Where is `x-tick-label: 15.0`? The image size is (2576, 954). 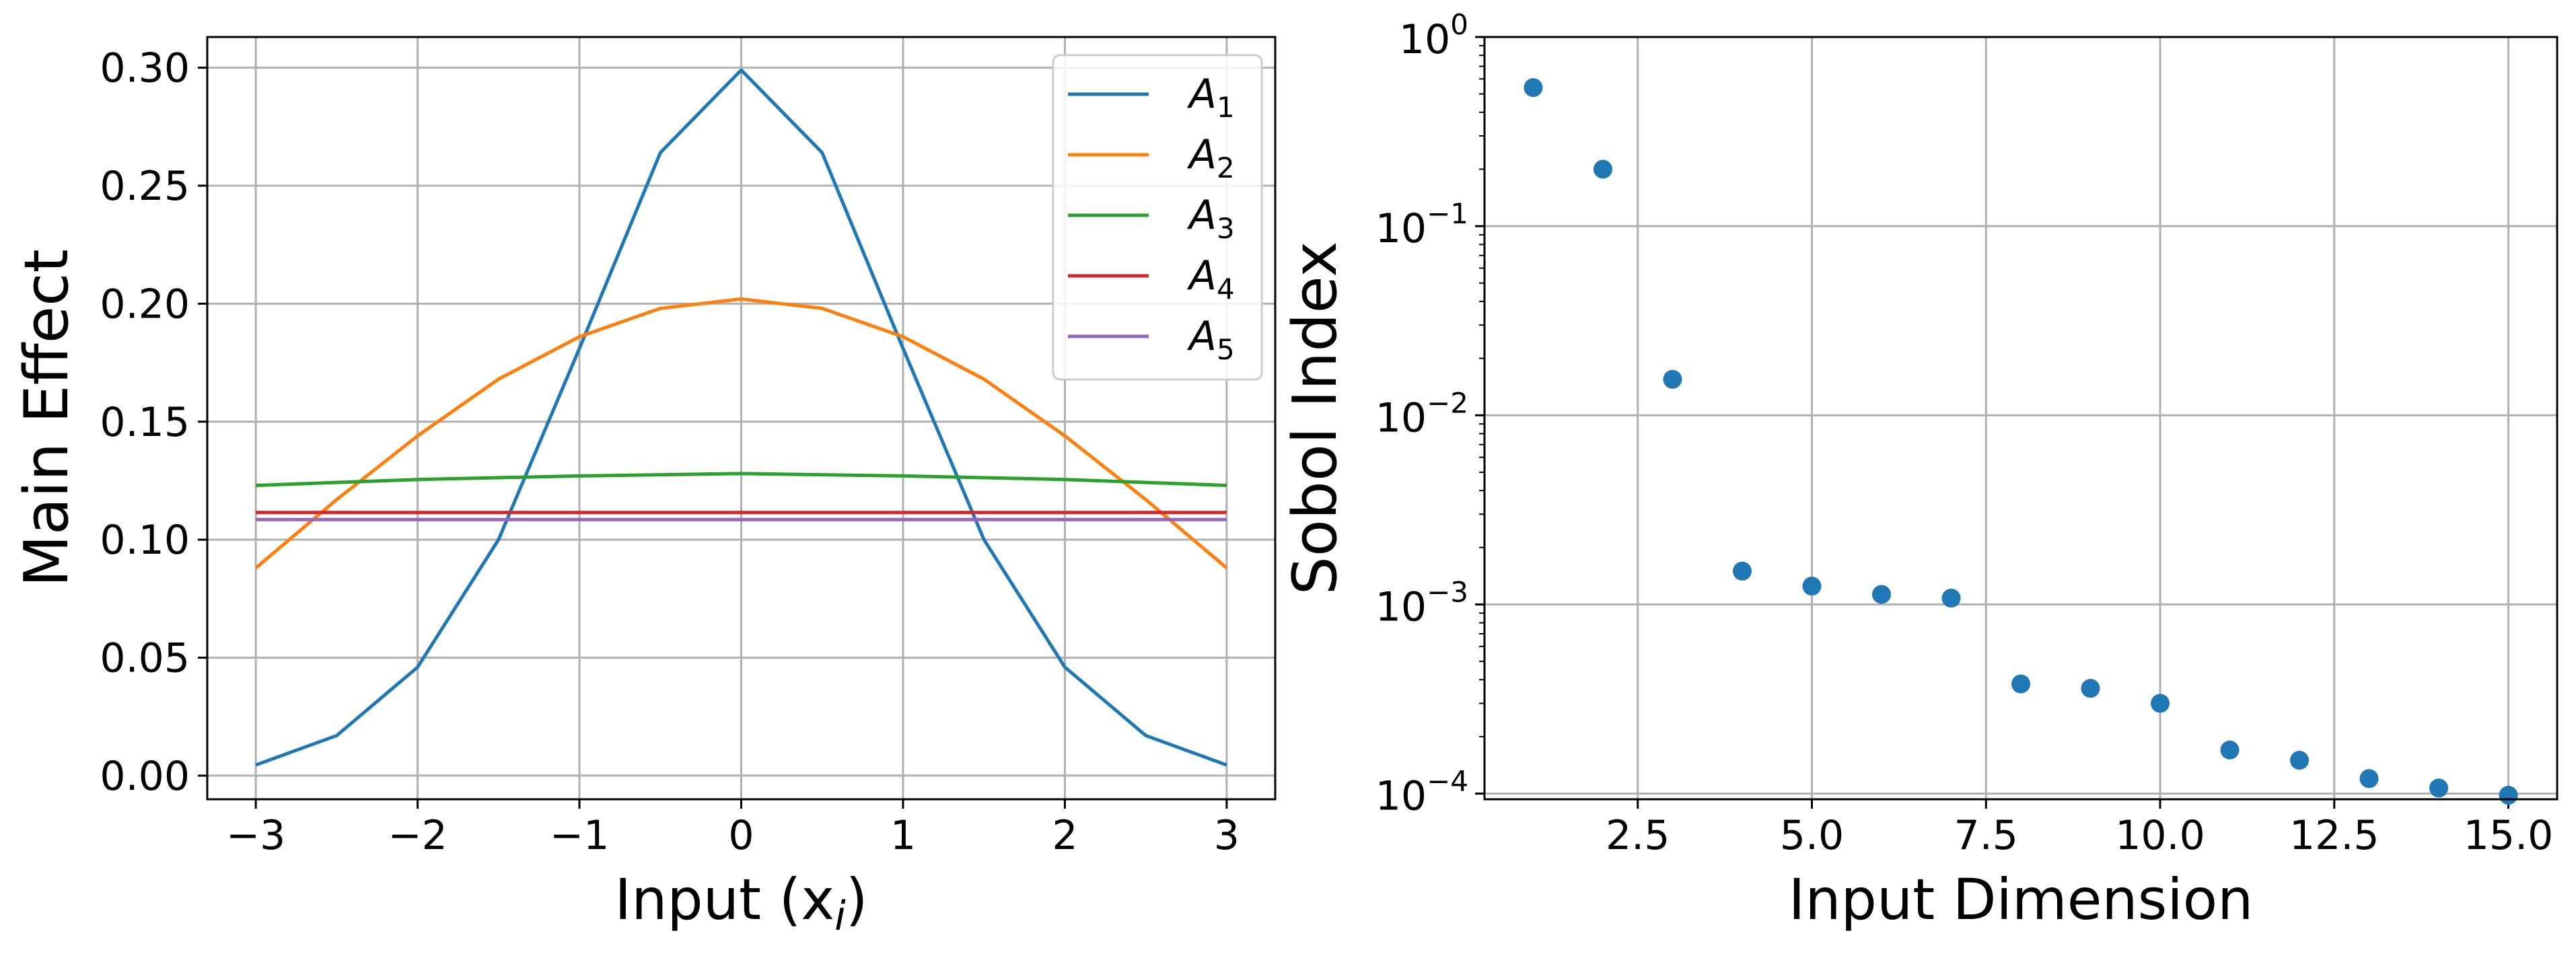 x-tick-label: 15.0 is located at coordinates (2509, 835).